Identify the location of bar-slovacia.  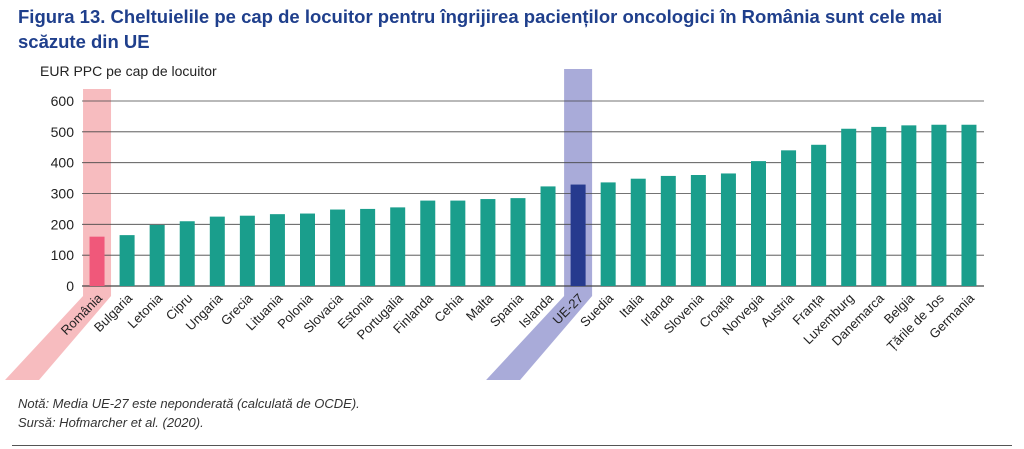
(338, 247).